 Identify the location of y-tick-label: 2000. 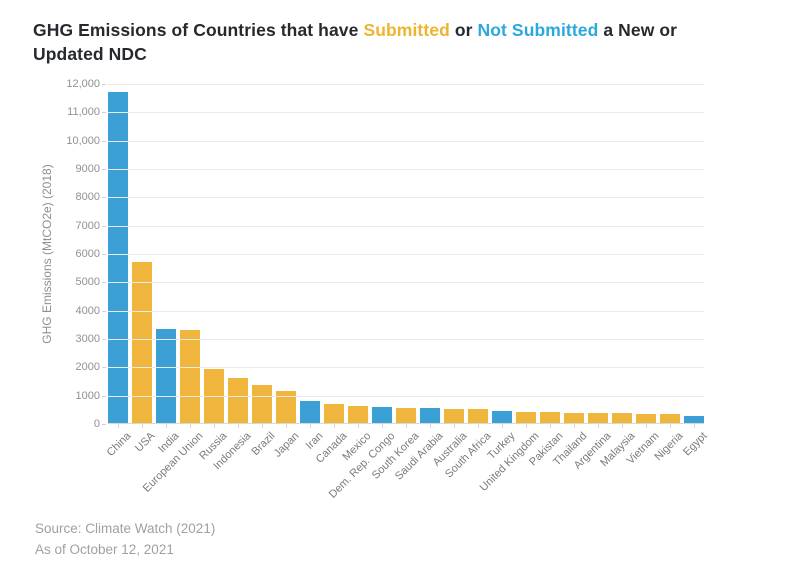
(87, 367).